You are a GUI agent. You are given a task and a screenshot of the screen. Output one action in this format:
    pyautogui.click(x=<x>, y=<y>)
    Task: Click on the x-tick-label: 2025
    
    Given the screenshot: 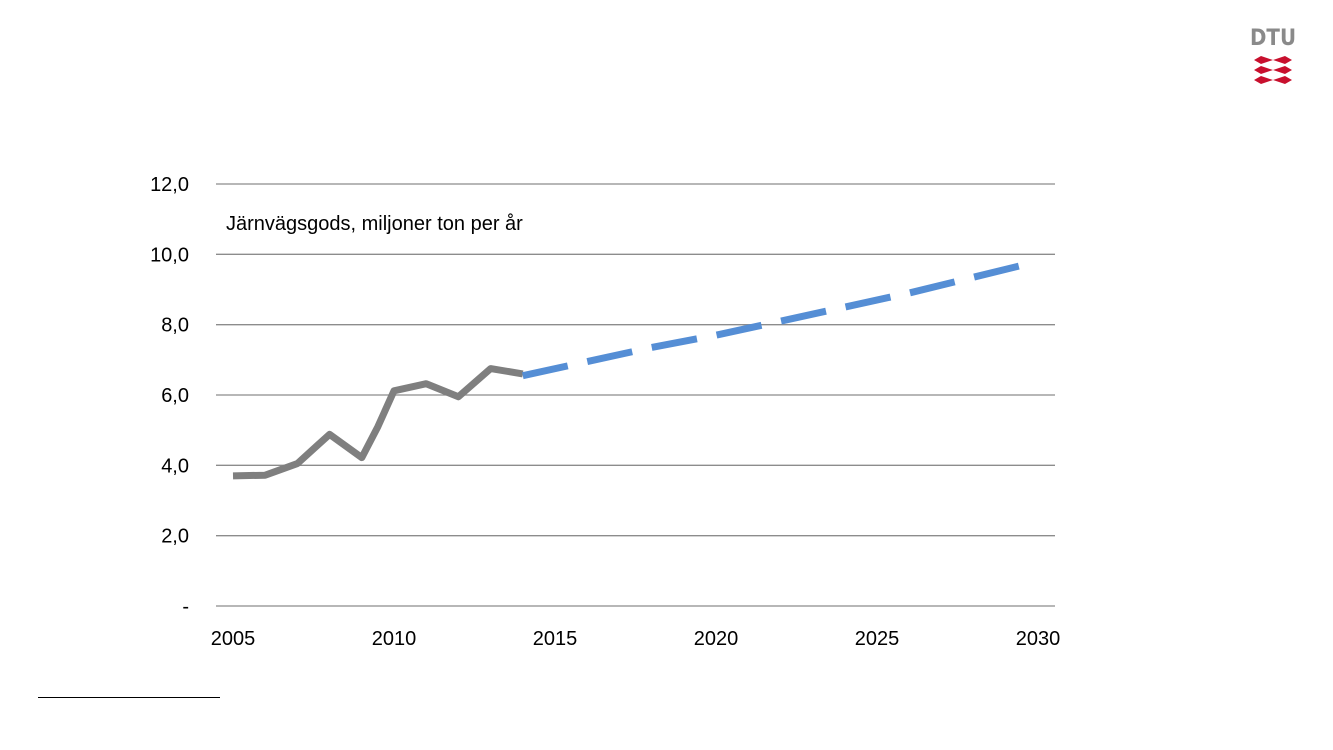 What is the action you would take?
    pyautogui.click(x=877, y=639)
    